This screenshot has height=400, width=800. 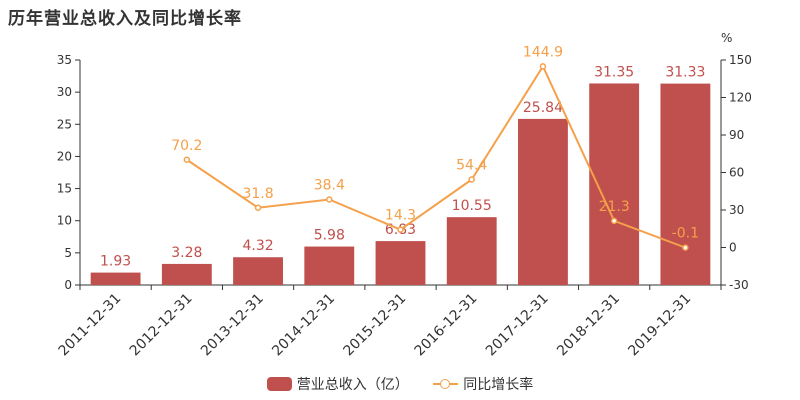 I want to click on x-tick-label: 2011-12-31, so click(x=90, y=325).